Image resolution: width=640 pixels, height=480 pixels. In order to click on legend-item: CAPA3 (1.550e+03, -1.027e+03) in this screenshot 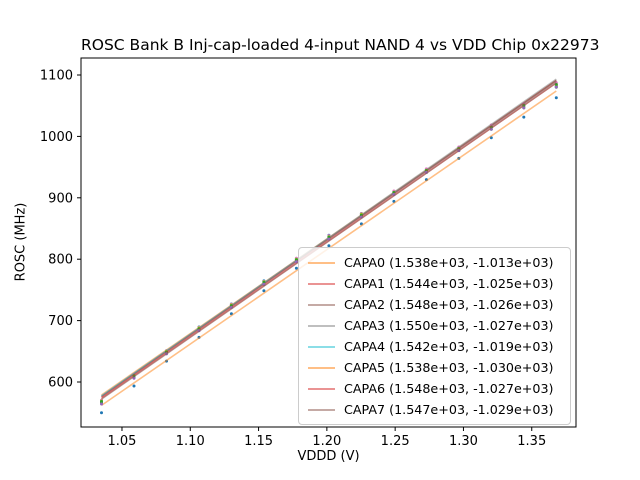, I will do `click(434, 325)`.